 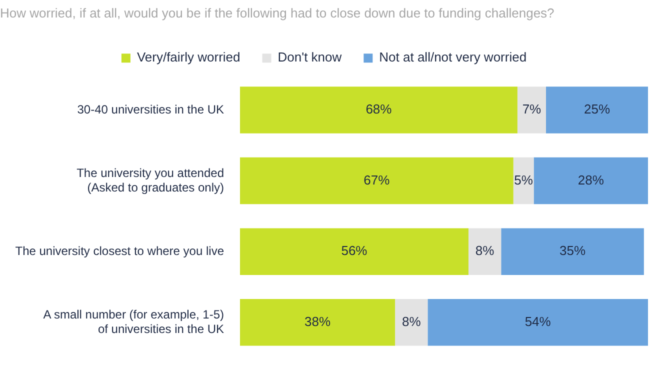 I want to click on data-label: 68%, so click(x=379, y=109).